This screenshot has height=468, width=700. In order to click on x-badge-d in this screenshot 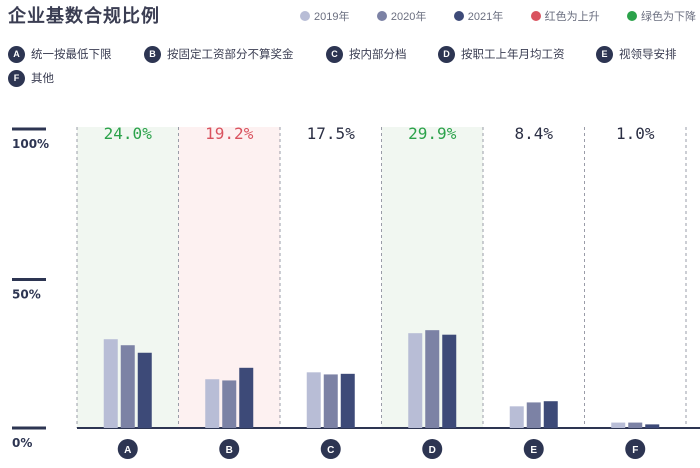, I will do `click(432, 449)`.